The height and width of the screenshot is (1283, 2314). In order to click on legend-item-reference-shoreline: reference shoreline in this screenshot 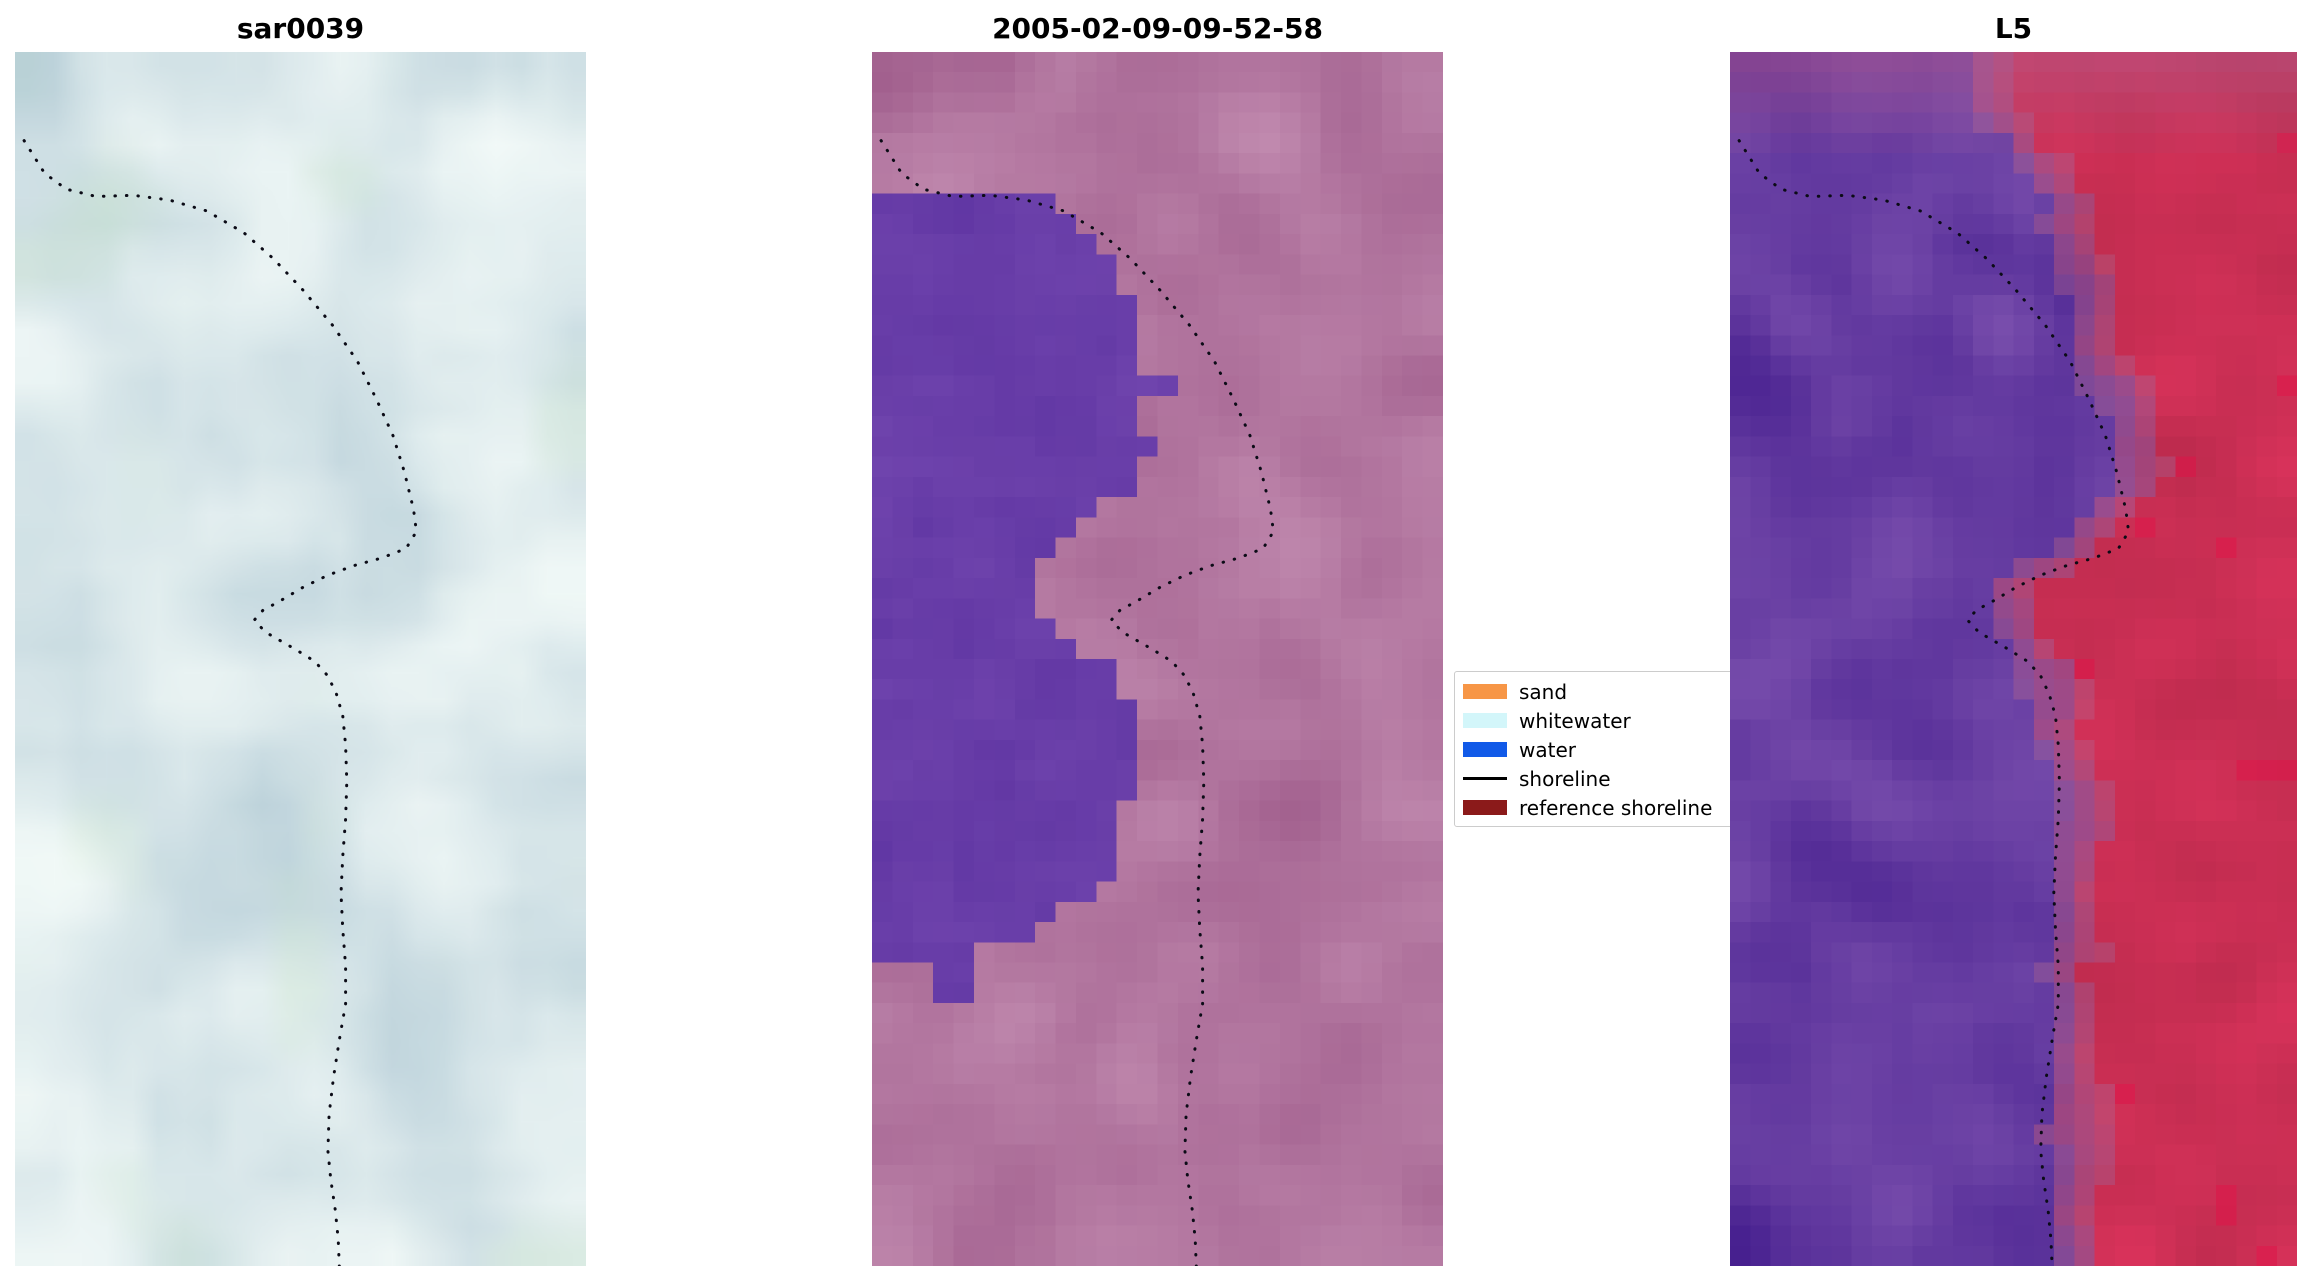, I will do `click(1608, 807)`.